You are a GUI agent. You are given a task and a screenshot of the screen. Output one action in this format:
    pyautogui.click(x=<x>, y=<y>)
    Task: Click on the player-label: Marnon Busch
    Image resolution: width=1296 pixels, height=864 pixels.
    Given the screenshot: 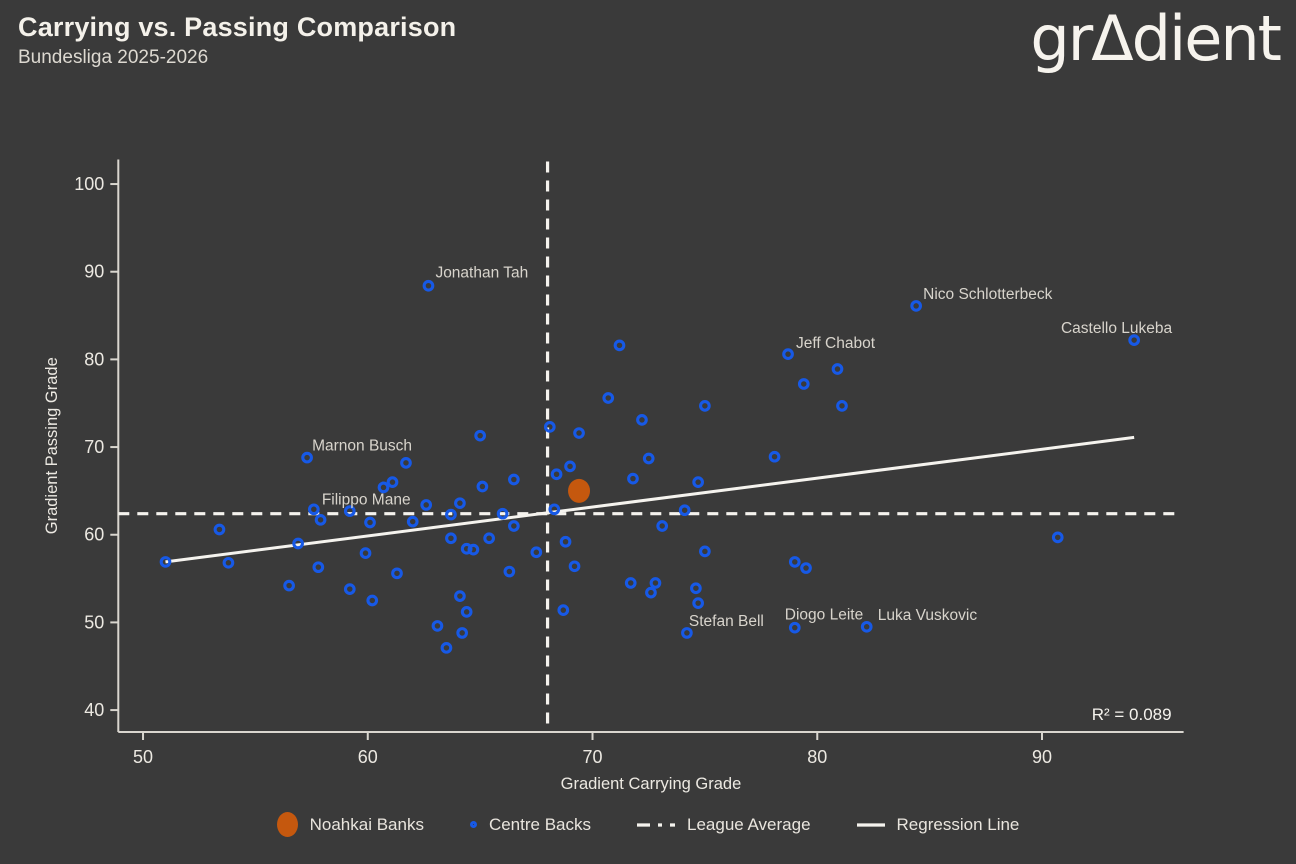 What is the action you would take?
    pyautogui.click(x=362, y=446)
    